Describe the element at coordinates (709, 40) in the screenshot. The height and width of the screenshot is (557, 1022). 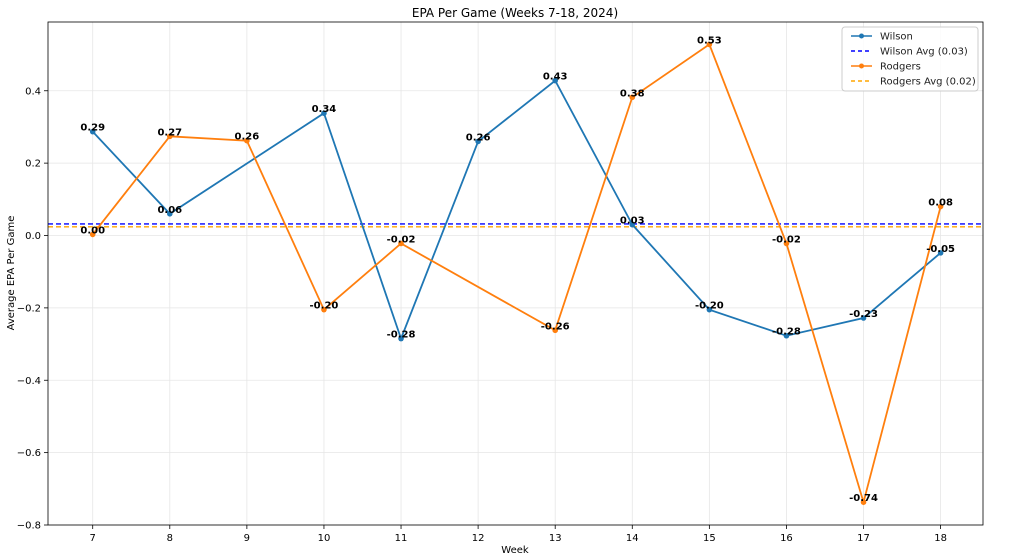
I see `data-label: 0.53` at that location.